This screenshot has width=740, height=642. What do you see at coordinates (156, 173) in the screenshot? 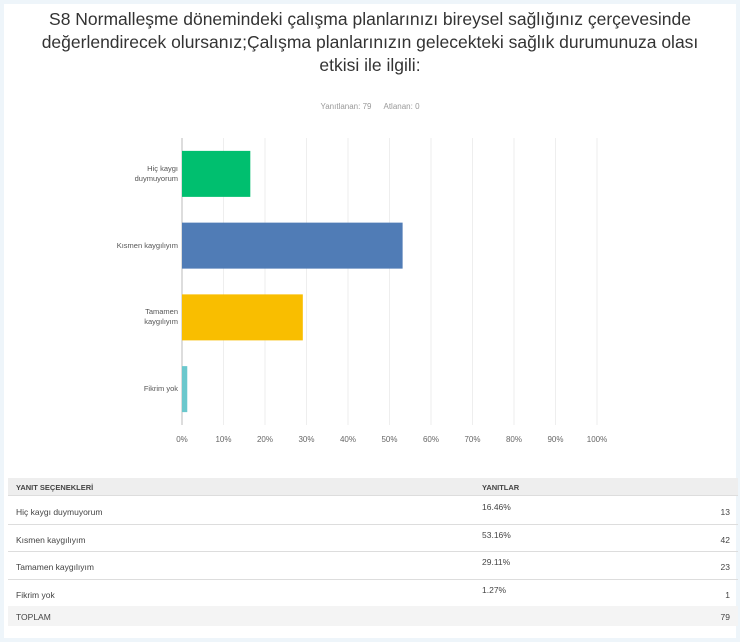
I see `category-label: Hiç kaygı duymuyorum` at bounding box center [156, 173].